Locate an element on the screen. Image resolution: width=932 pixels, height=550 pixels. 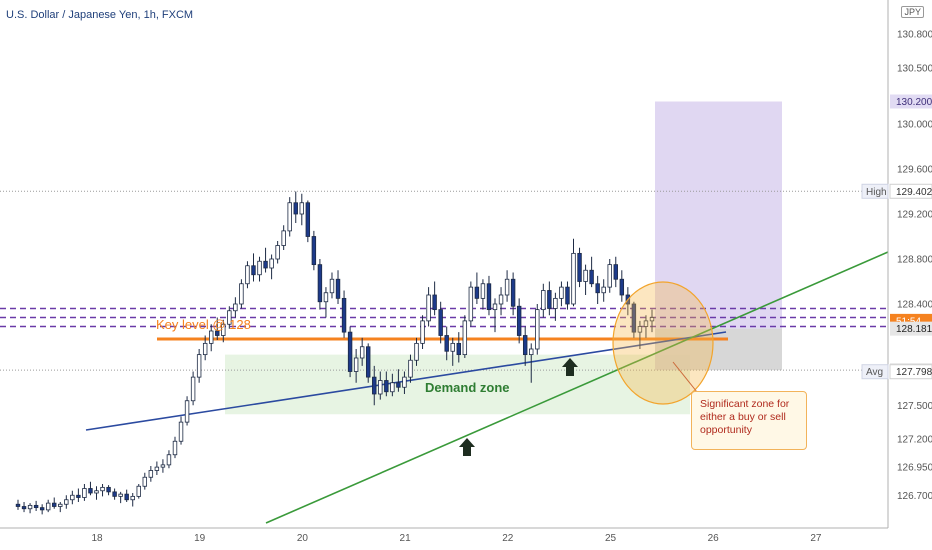
x-tick-label: 20 is located at coordinates (303, 538).